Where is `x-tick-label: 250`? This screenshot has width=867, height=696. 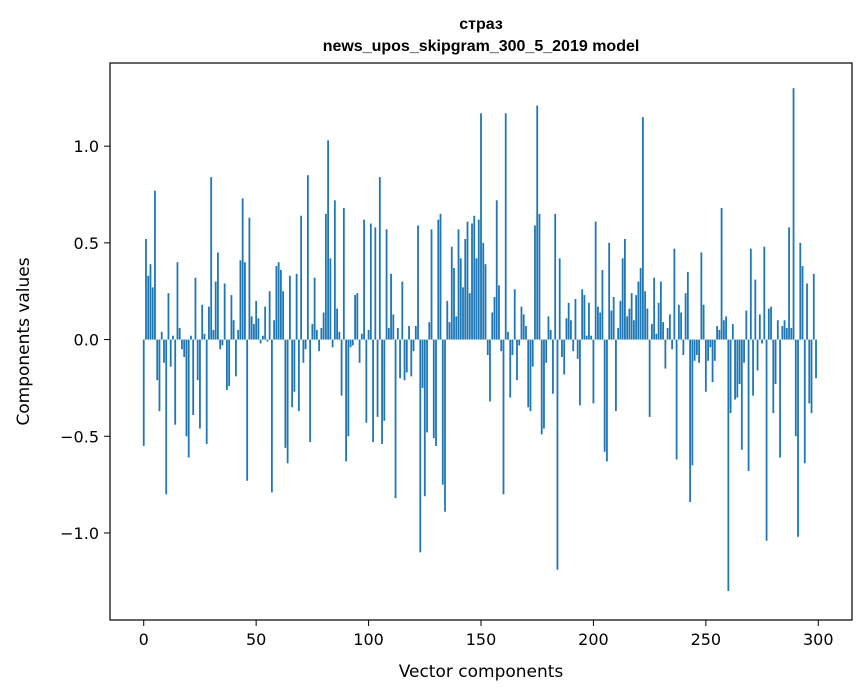
x-tick-label: 250 is located at coordinates (706, 639).